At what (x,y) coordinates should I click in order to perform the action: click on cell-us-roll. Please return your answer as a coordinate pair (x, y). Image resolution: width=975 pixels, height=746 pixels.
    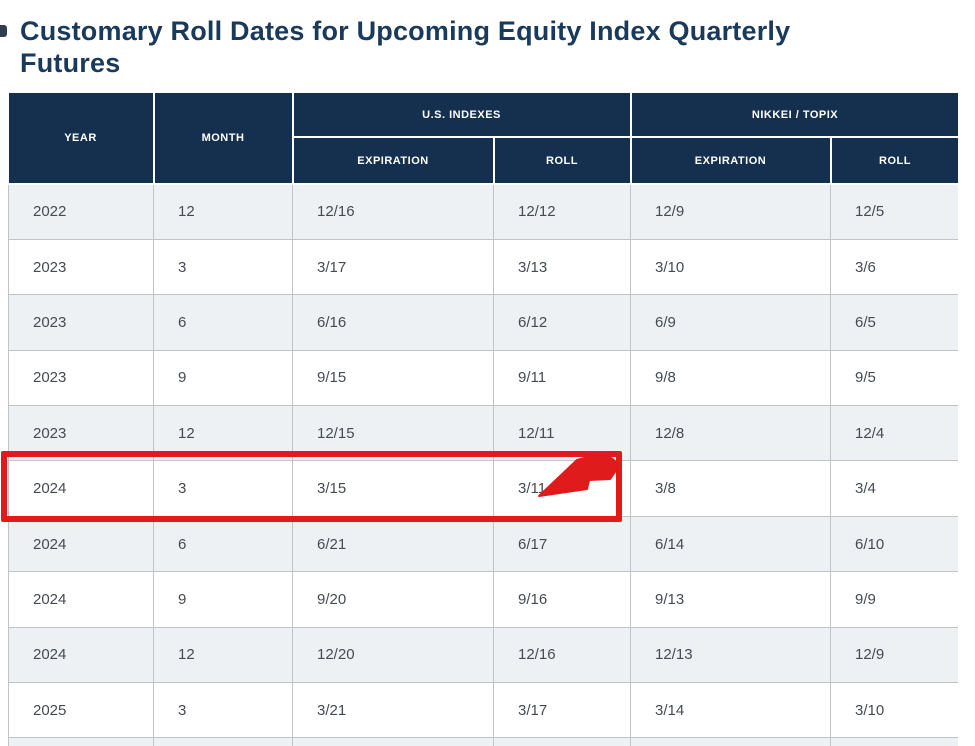
    Looking at the image, I should click on (562, 741).